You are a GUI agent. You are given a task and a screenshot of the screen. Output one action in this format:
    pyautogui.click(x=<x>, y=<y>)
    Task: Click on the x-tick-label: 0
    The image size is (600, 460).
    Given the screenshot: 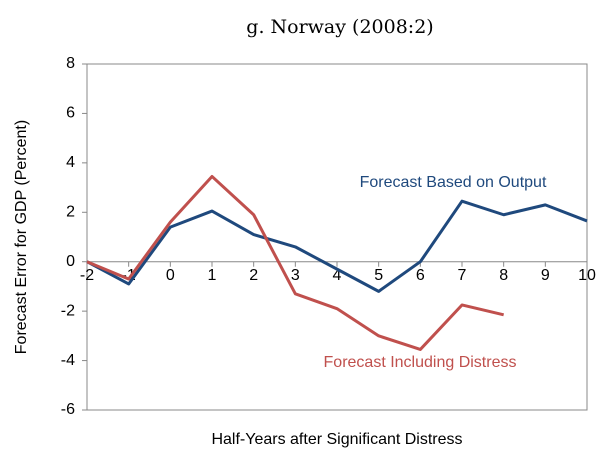 What is the action you would take?
    pyautogui.click(x=170, y=275)
    